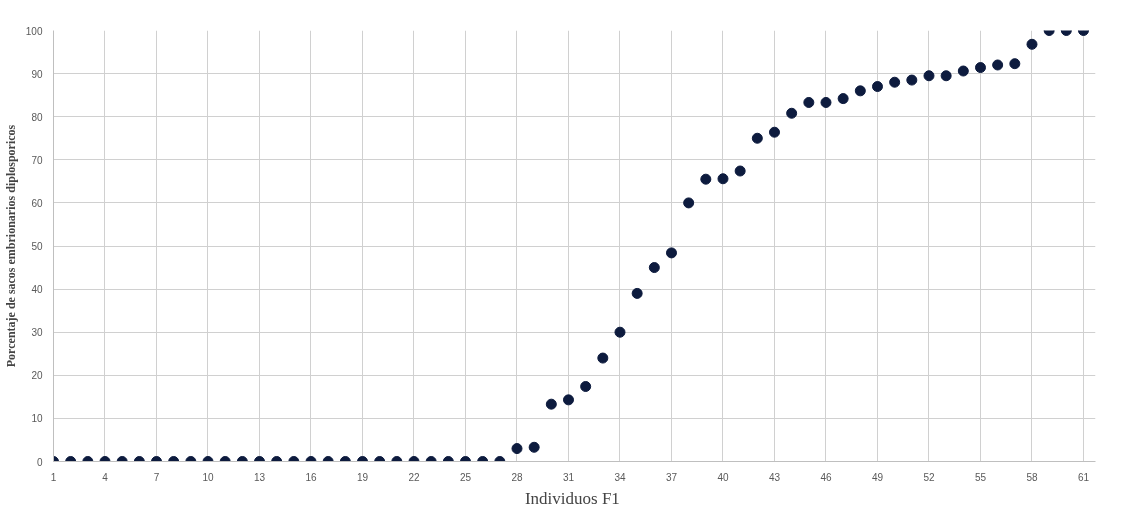 This screenshot has height=518, width=1143. Describe the element at coordinates (671, 477) in the screenshot. I see `x-tick-label: 37` at that location.